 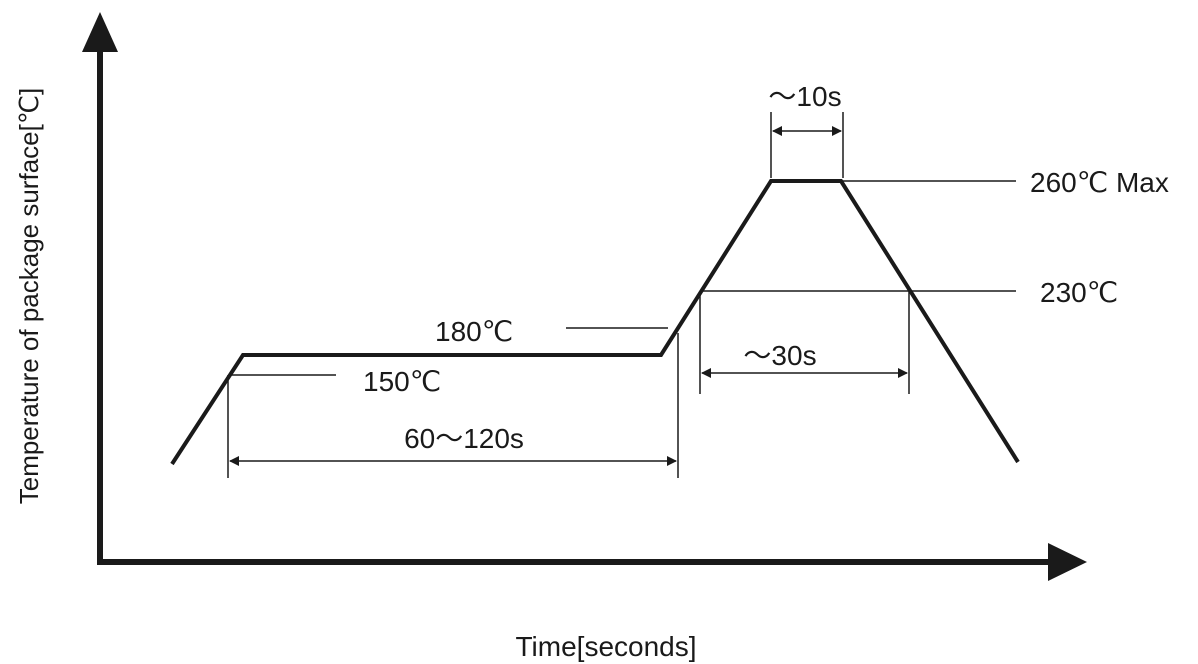 What do you see at coordinates (804, 96) in the screenshot?
I see `label-peak-time: ～10s` at bounding box center [804, 96].